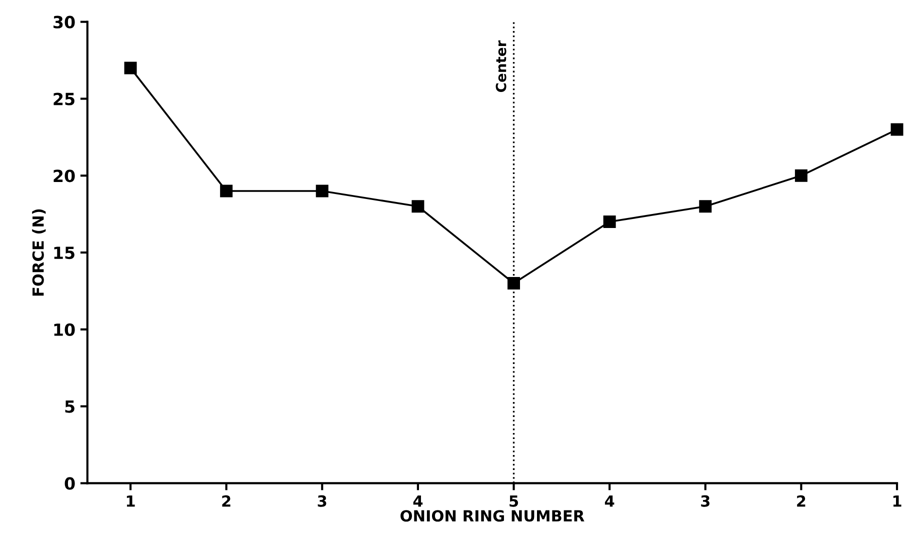  I want to click on x-tick-label: 5, so click(514, 501).